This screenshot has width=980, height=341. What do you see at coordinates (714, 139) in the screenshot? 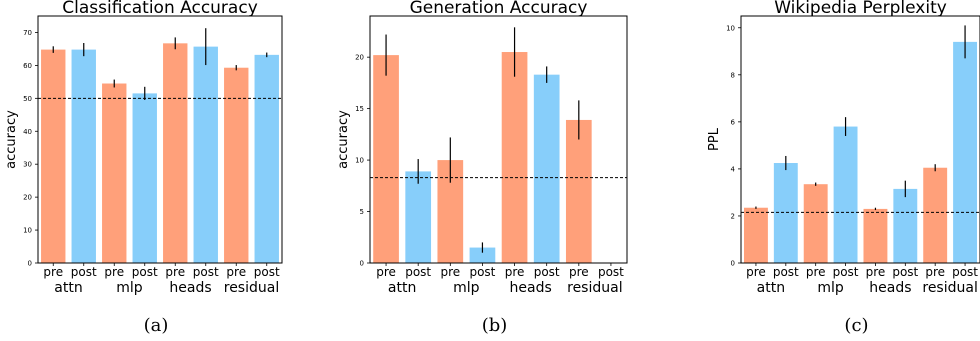
I see `y-axis-label: PPL` at bounding box center [714, 139].